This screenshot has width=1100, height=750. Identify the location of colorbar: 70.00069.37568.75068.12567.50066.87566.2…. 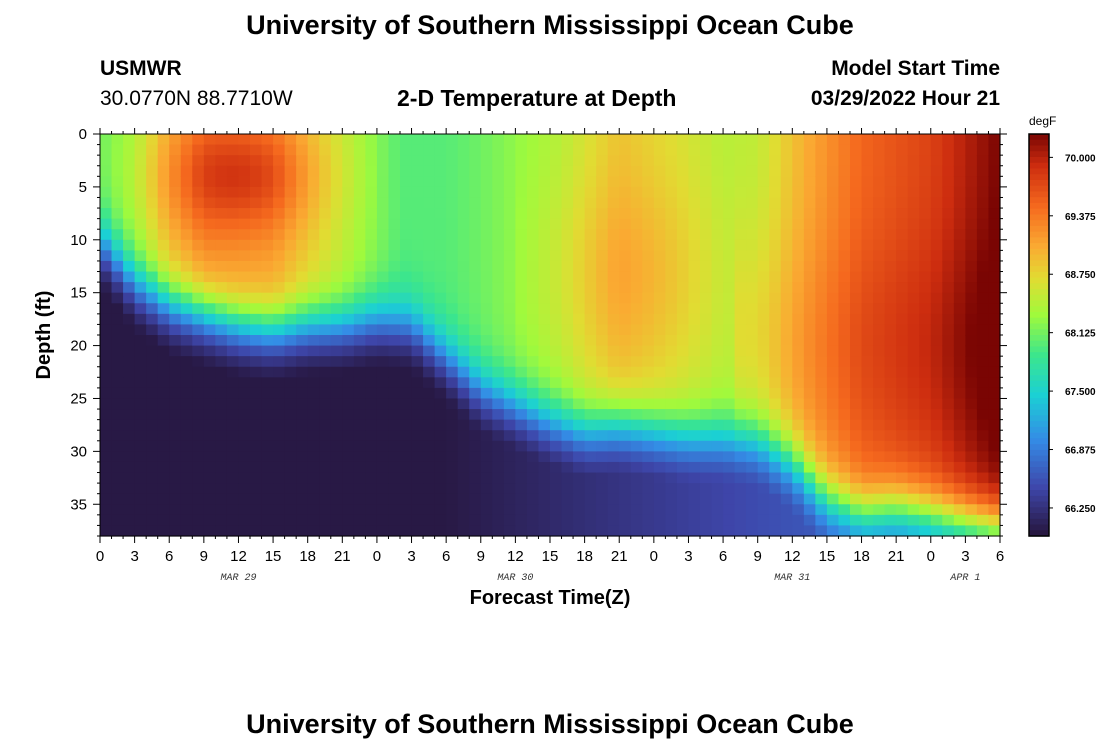
(1062, 335).